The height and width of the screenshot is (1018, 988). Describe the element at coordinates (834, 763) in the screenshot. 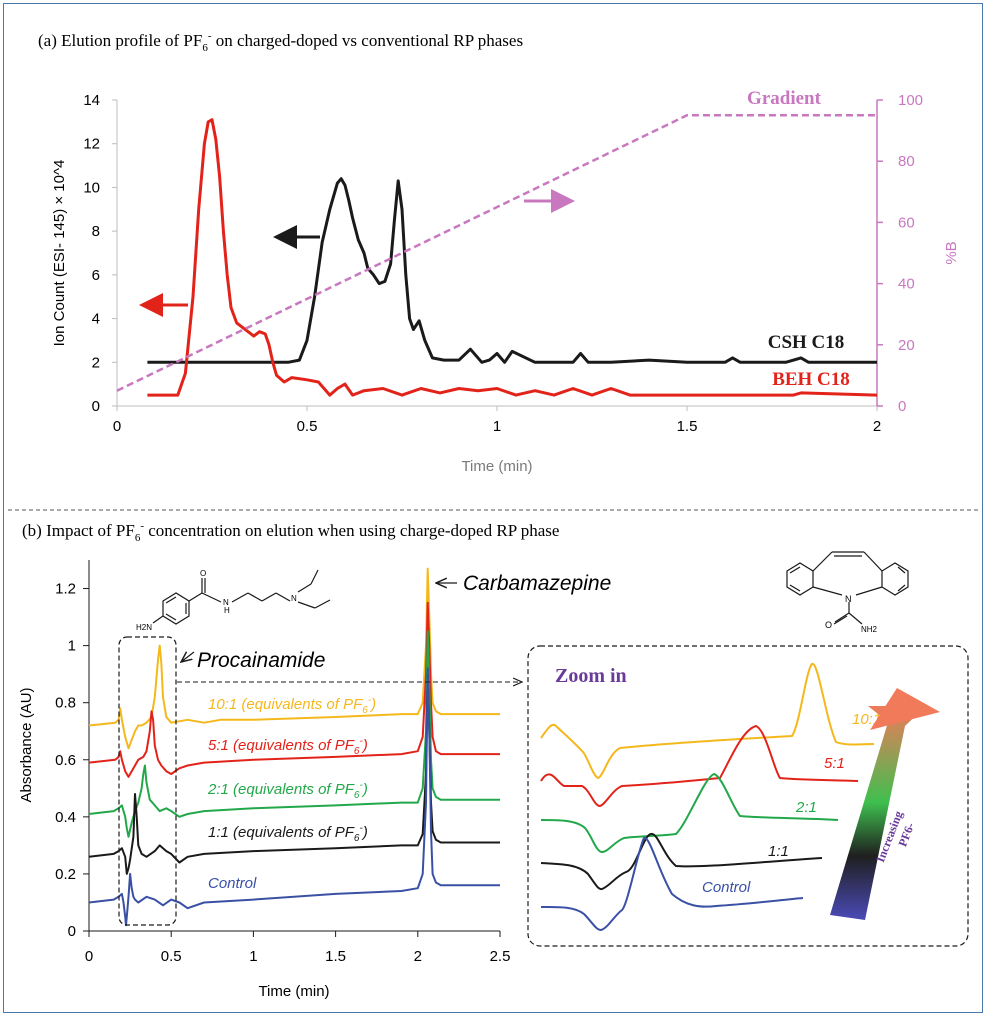

I see `zoom-label-5-to-1: 5:1` at that location.